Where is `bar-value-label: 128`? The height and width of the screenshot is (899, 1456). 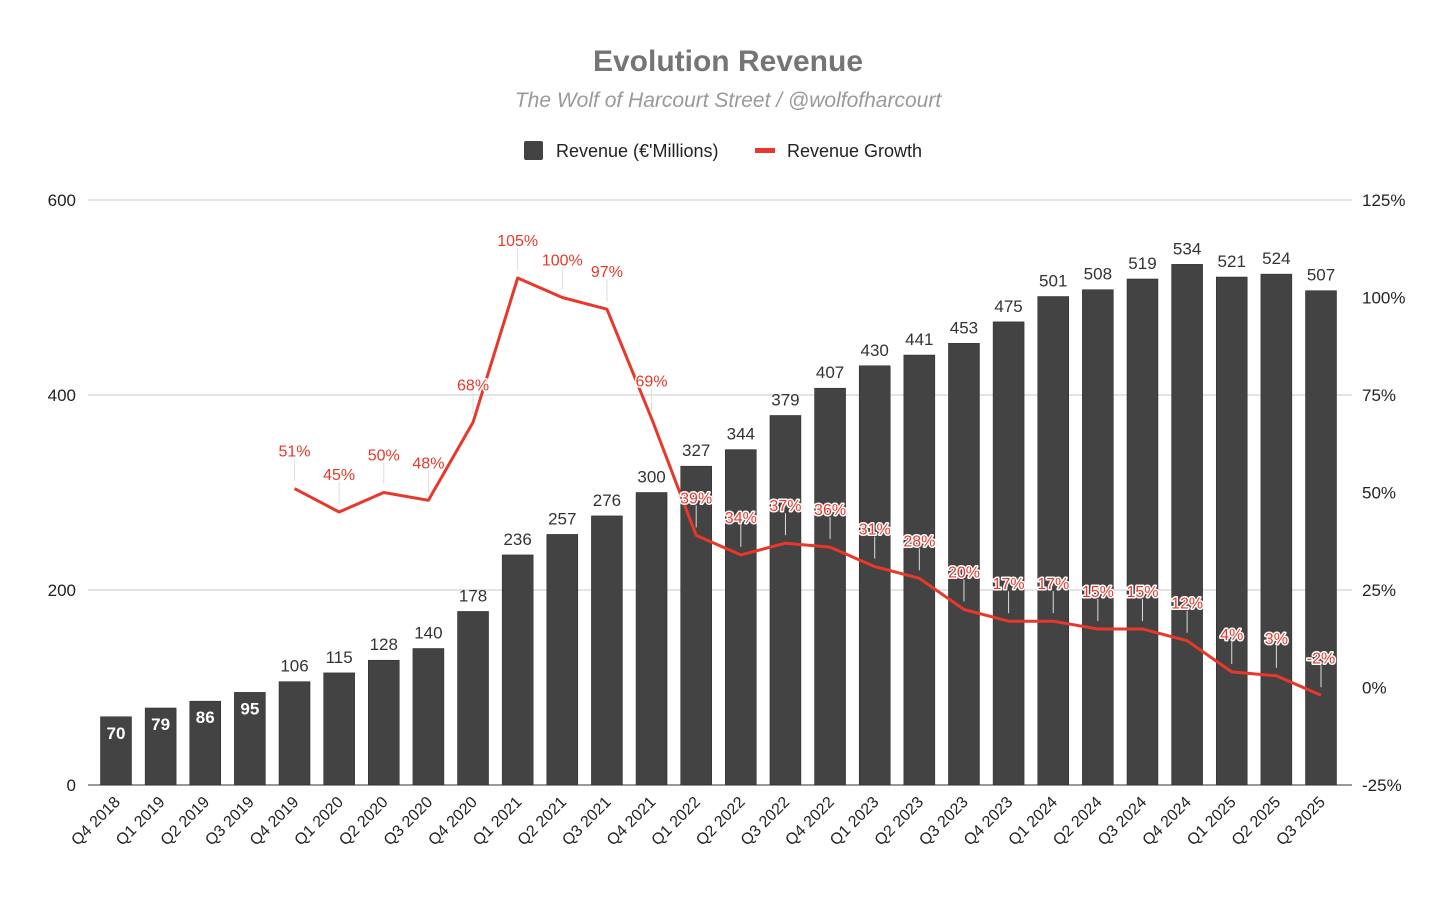
bar-value-label: 128 is located at coordinates (384, 644).